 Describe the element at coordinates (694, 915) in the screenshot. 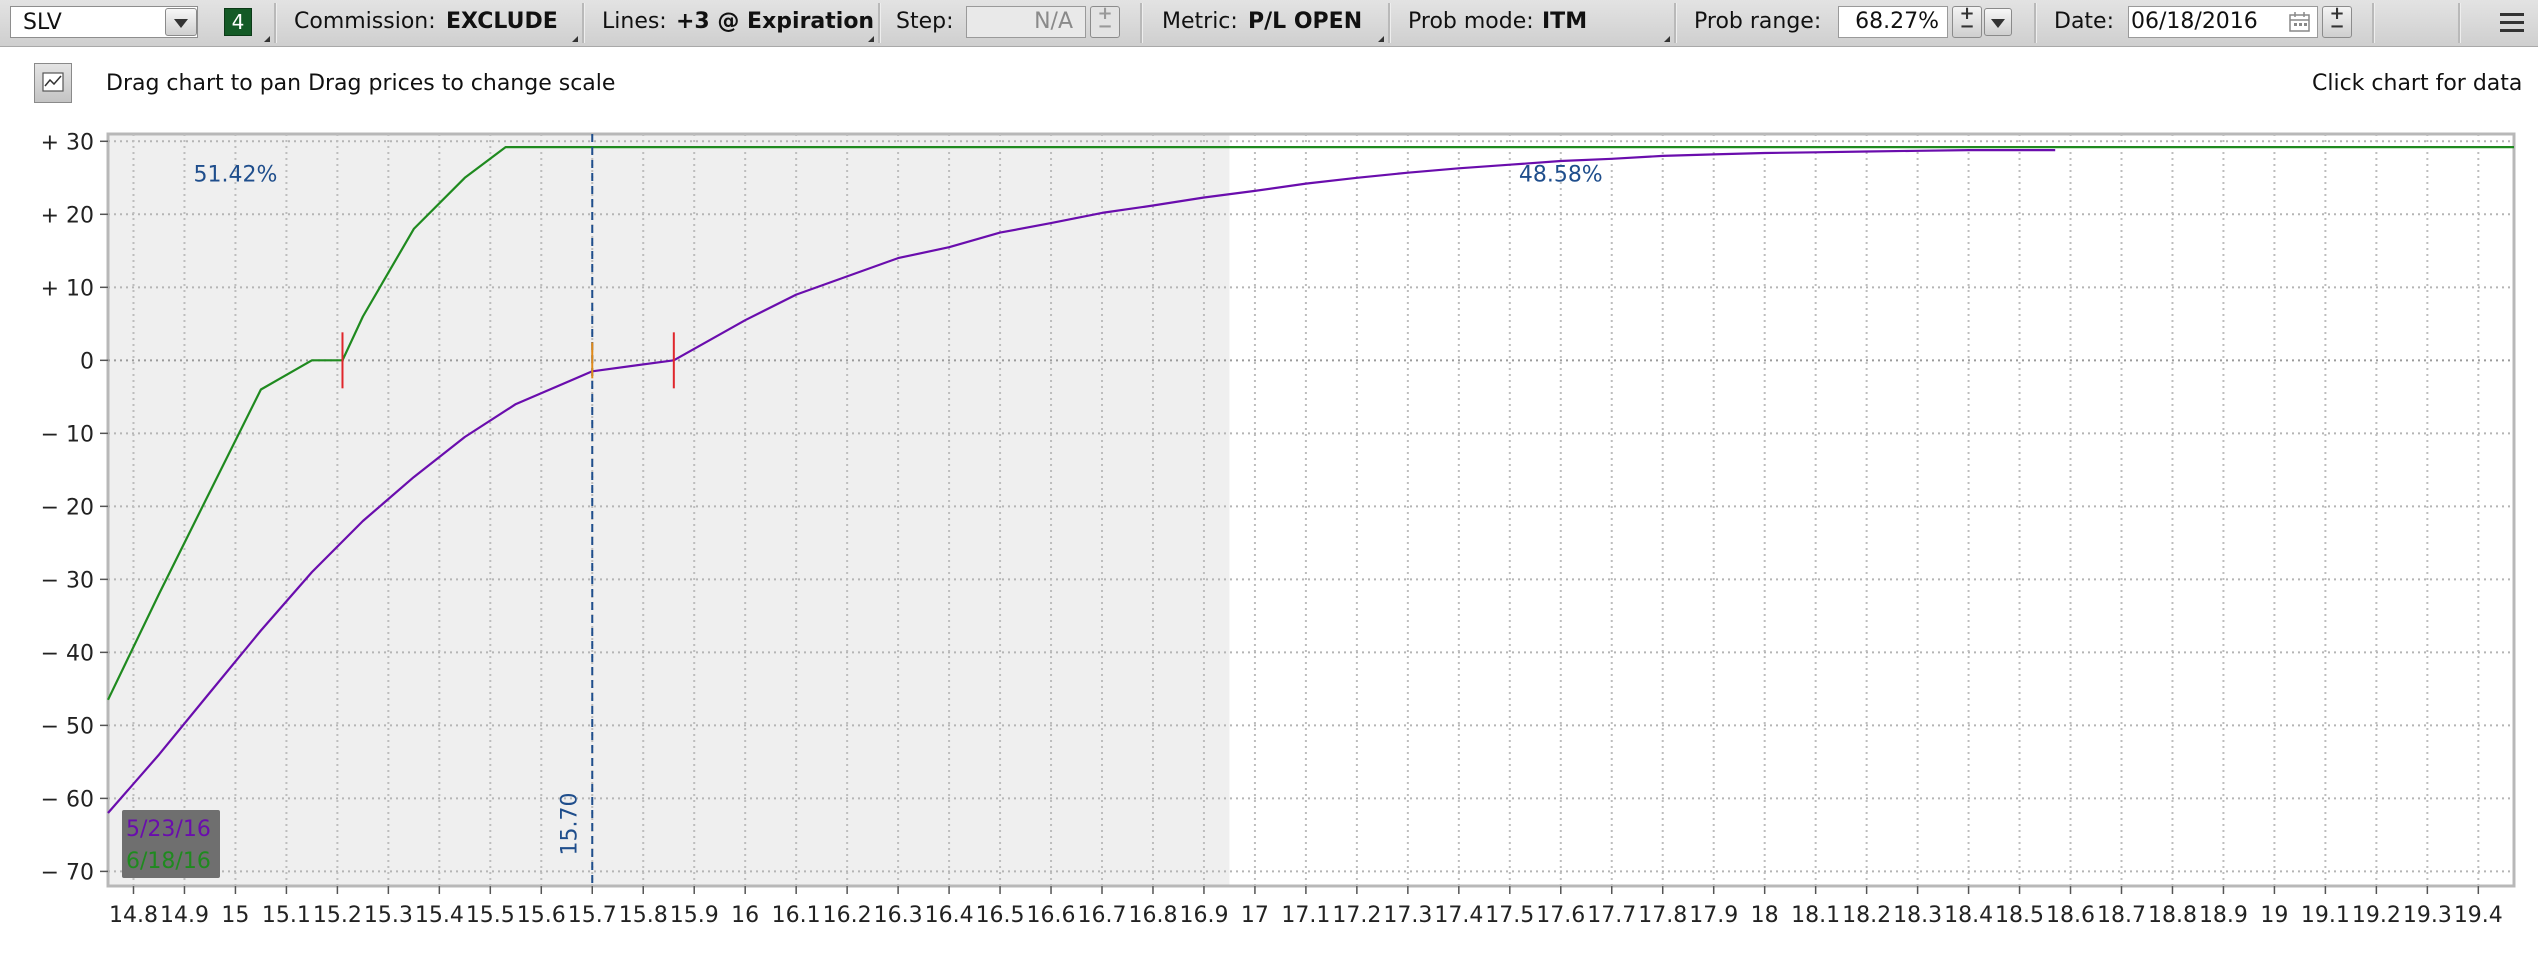

I see `x-tick-label: 15.9` at that location.